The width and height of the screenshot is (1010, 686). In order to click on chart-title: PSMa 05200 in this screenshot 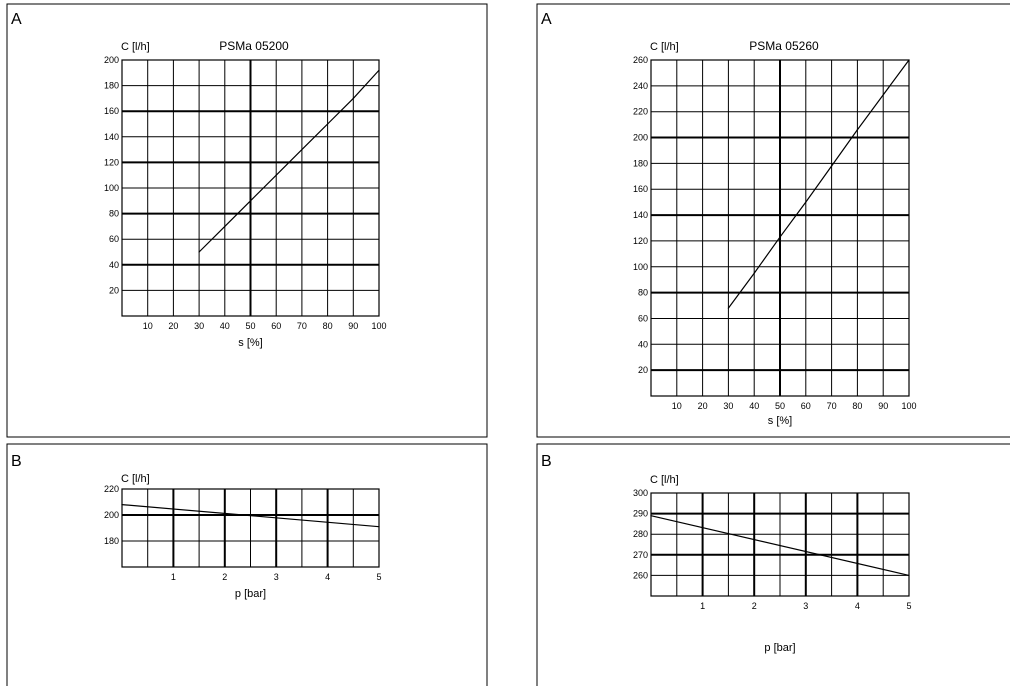, I will do `click(254, 46)`.